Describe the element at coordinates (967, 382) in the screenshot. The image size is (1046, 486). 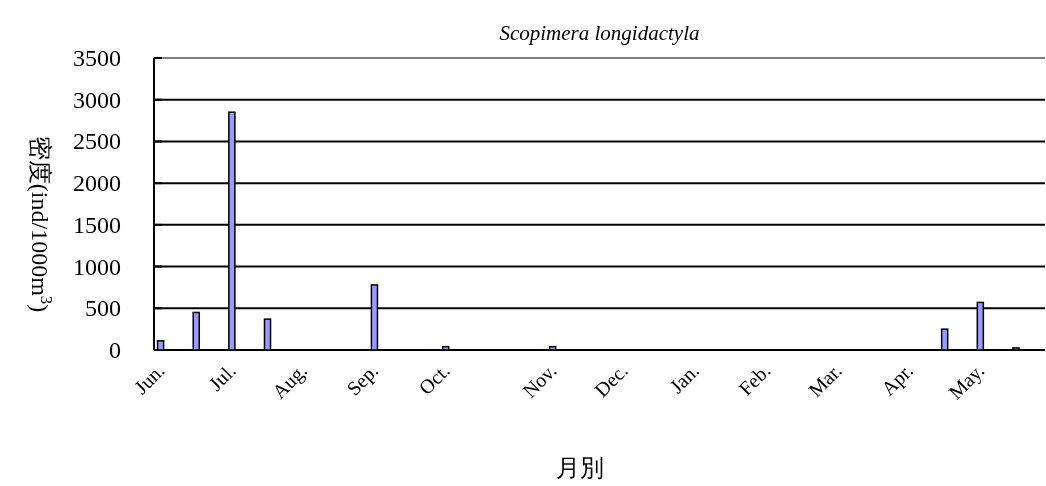
I see `x-tick-label: May.` at that location.